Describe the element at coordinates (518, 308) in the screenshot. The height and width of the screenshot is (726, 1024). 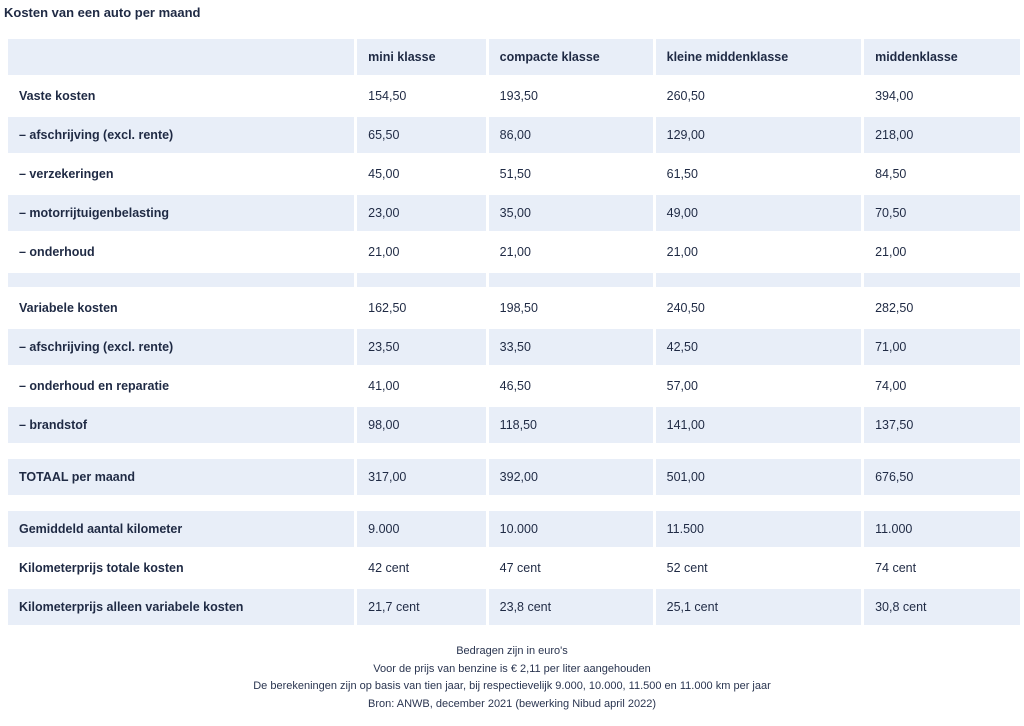
I see `value-cell: 198,50` at that location.